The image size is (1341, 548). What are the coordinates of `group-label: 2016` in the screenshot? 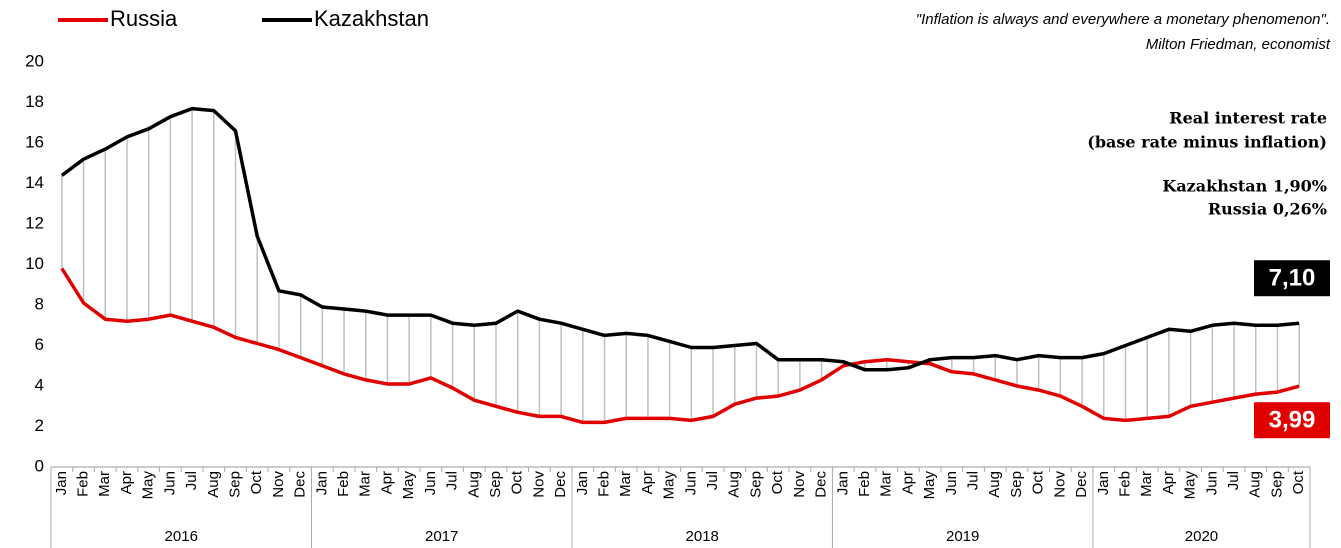 It's located at (181, 536).